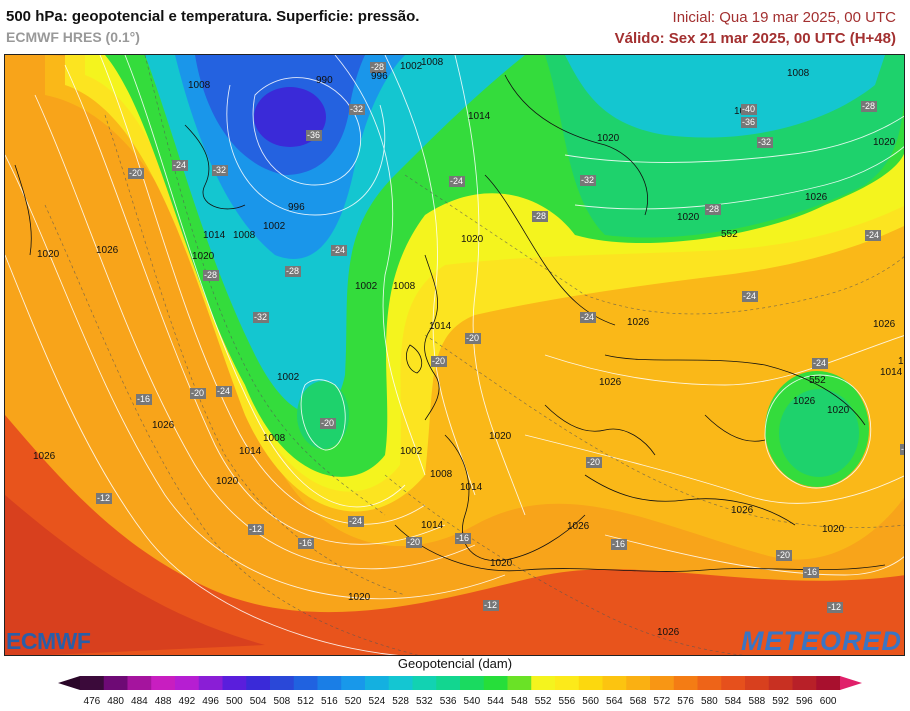 The image size is (910, 711). I want to click on legend-tick-label: 588, so click(757, 701).